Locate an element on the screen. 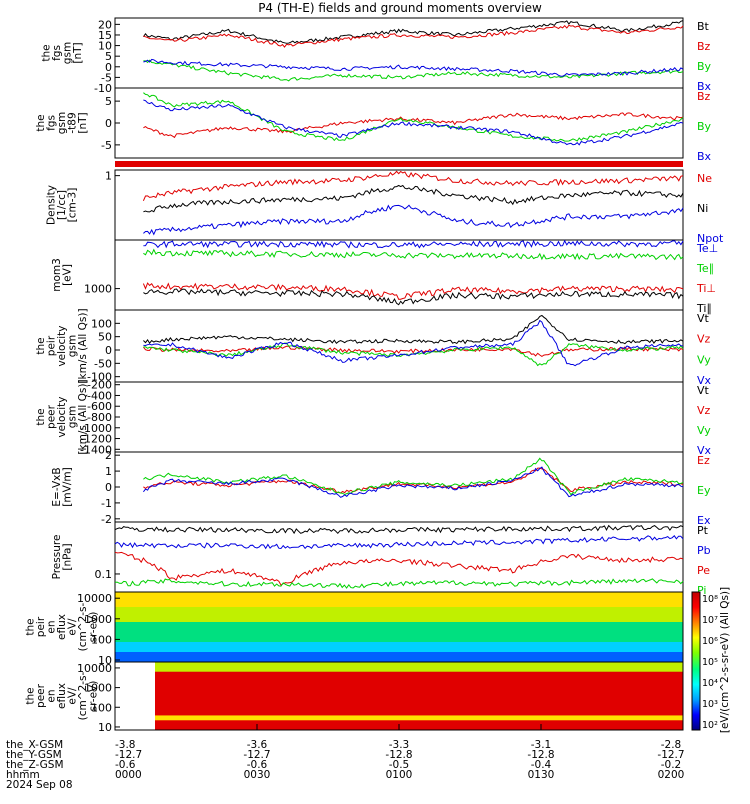  legend-entry: Ni is located at coordinates (702, 208).